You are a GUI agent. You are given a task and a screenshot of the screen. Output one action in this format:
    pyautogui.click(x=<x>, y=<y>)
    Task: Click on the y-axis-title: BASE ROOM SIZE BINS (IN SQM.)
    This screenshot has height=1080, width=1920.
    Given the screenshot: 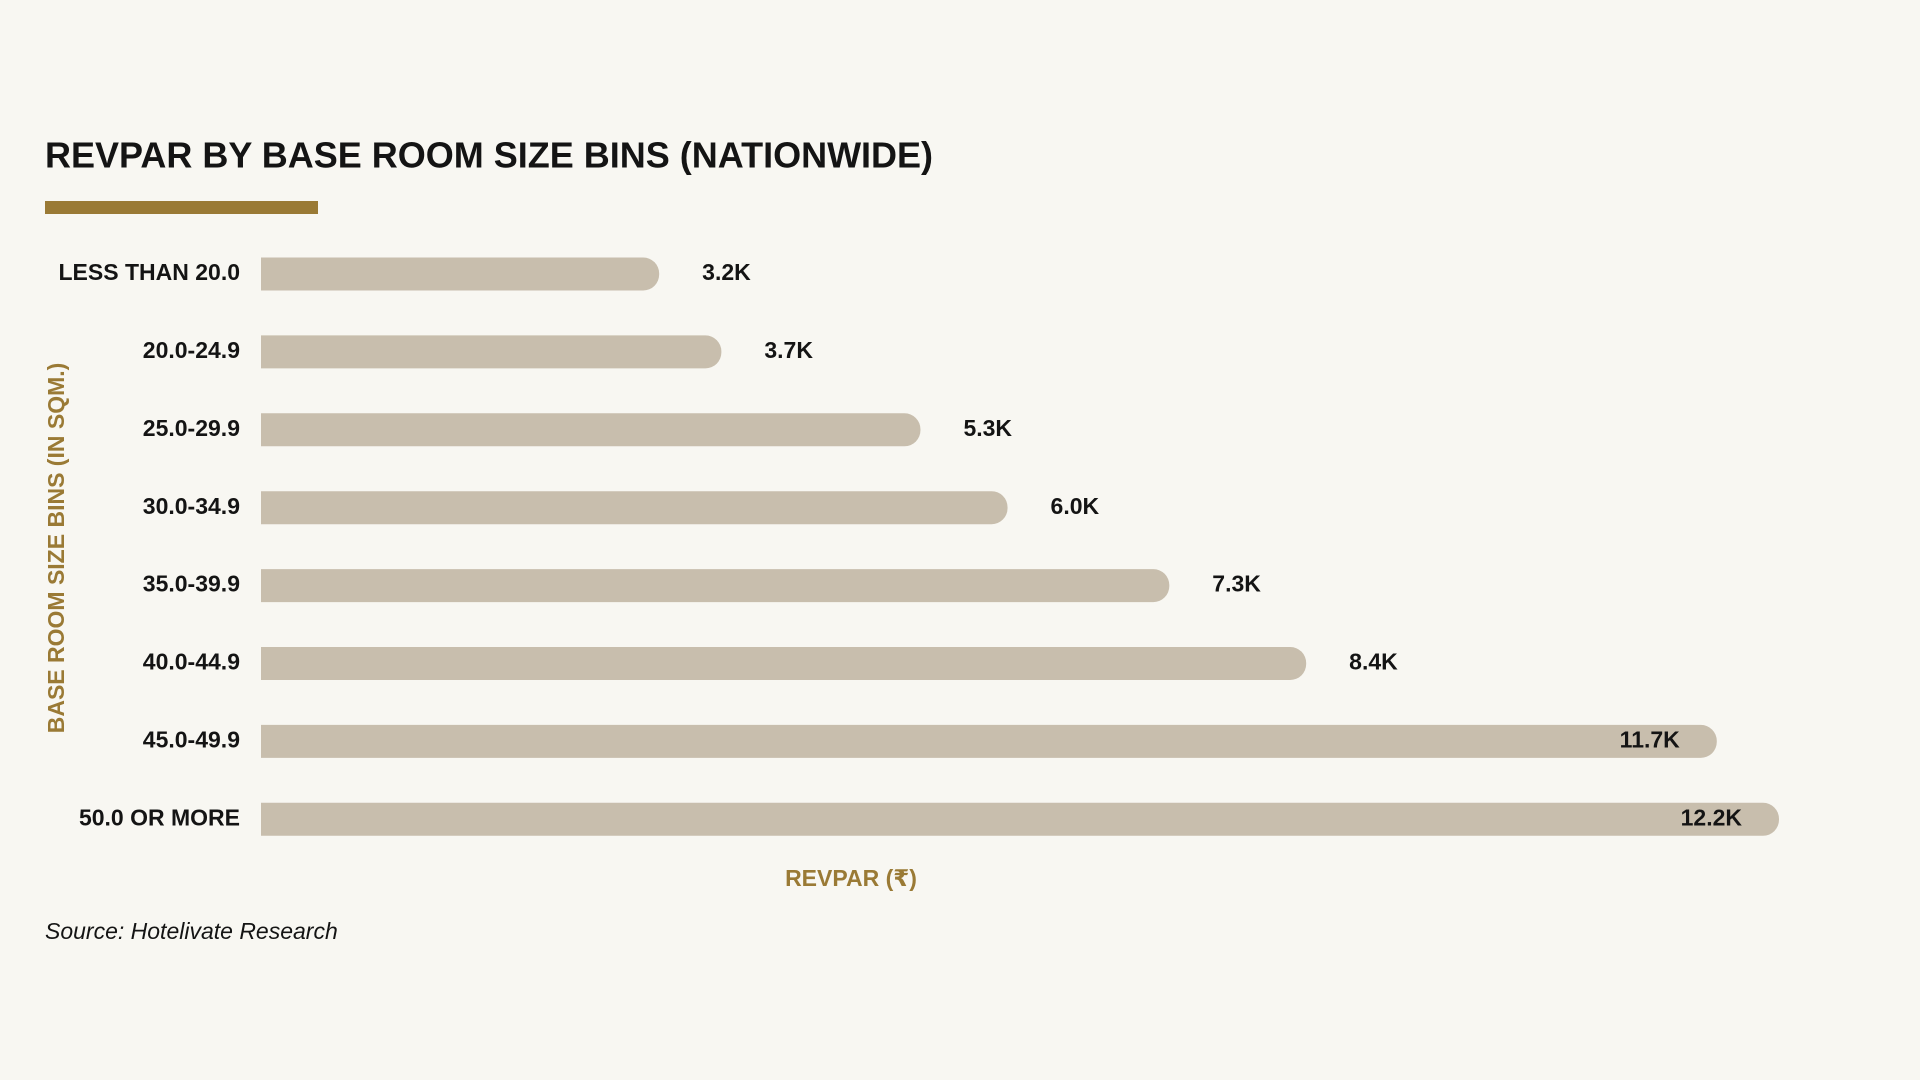 What is the action you would take?
    pyautogui.click(x=56, y=548)
    